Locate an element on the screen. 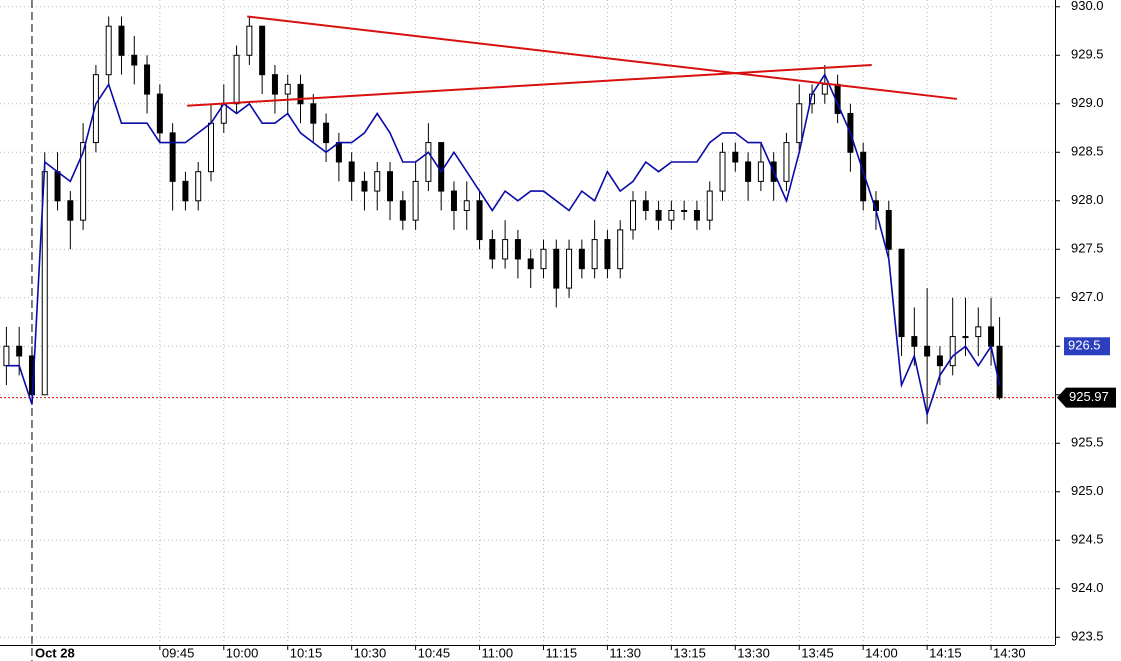 Image resolution: width=1121 pixels, height=661 pixels. y-tick-label: 927.0 is located at coordinates (1087, 296).